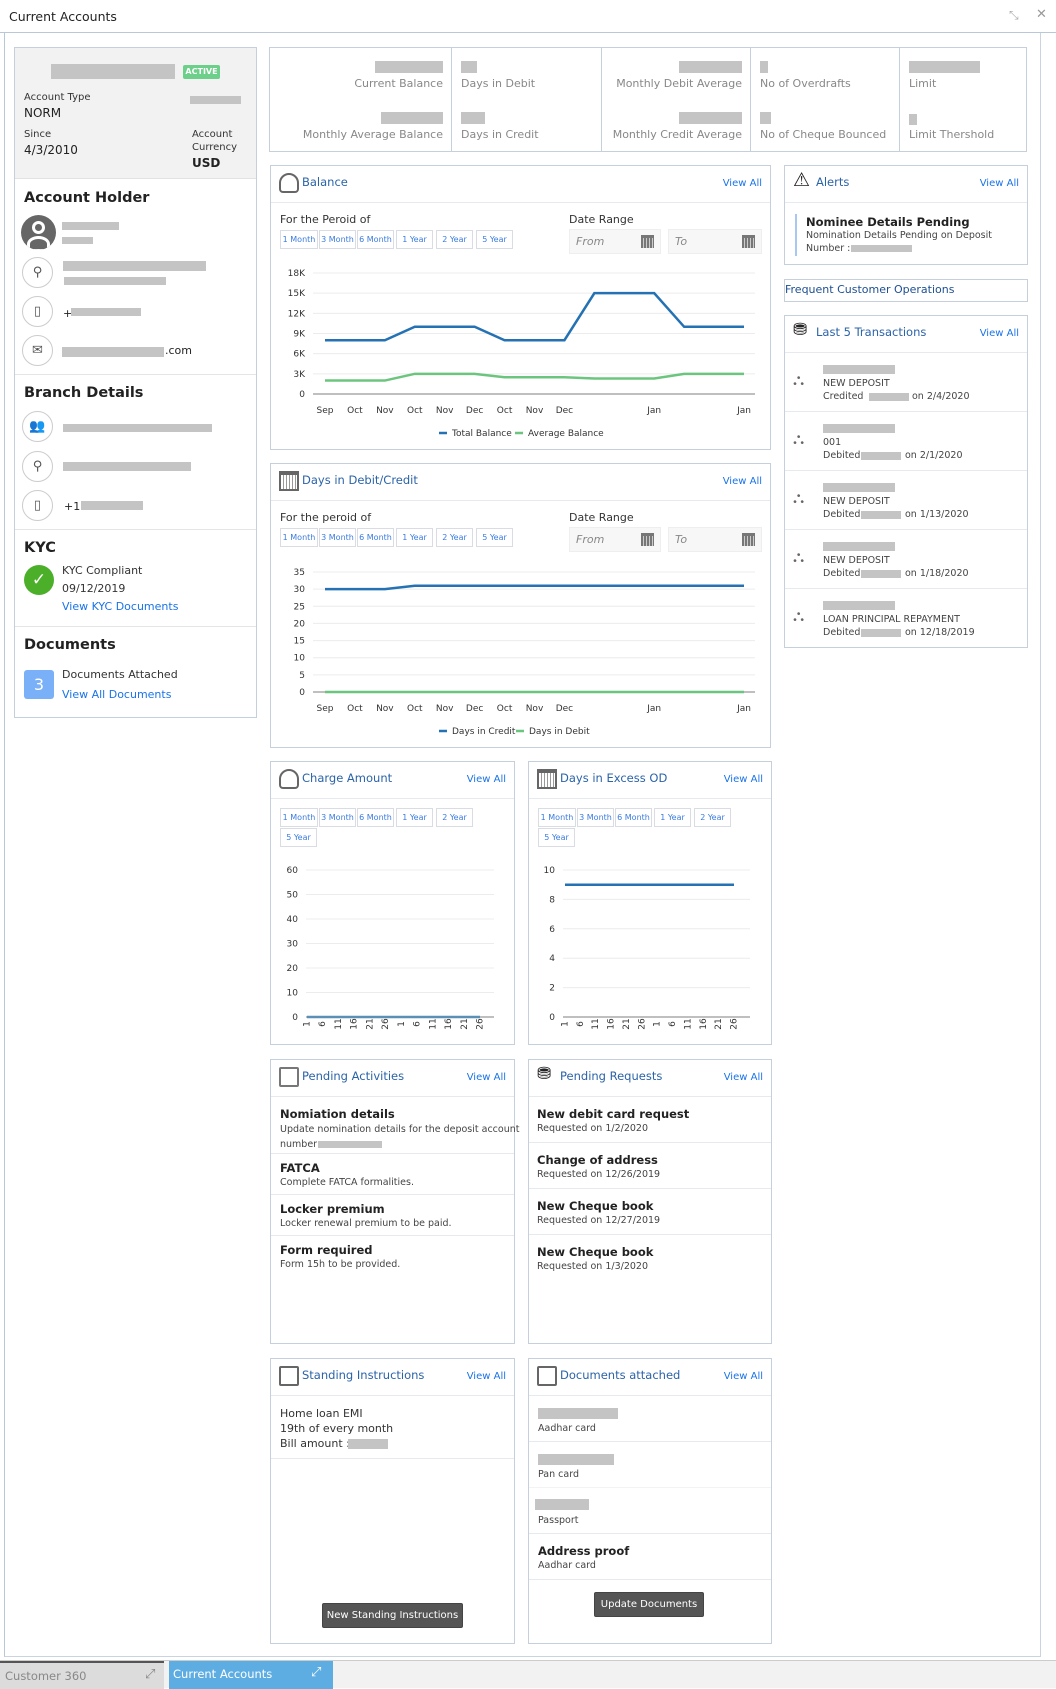  What do you see at coordinates (906, 441) in the screenshot?
I see `transaction-row: ⛬ 001 Debited on 2/1/2020` at bounding box center [906, 441].